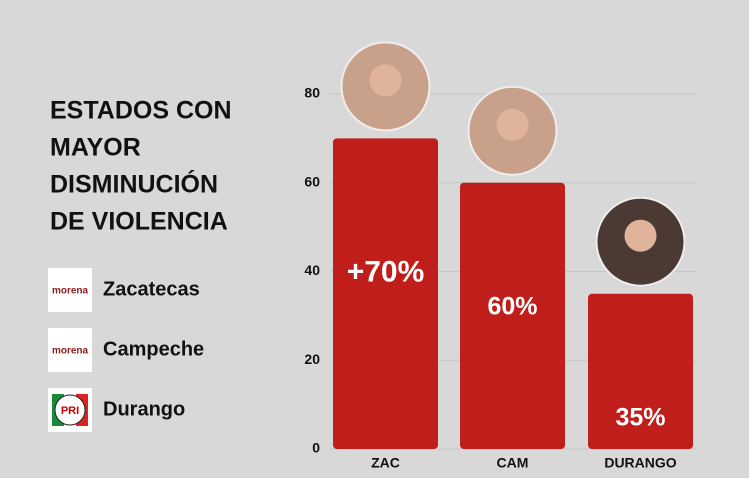 The width and height of the screenshot is (749, 478). Describe the element at coordinates (640, 463) in the screenshot. I see `x-tick-label: DURANGO` at that location.